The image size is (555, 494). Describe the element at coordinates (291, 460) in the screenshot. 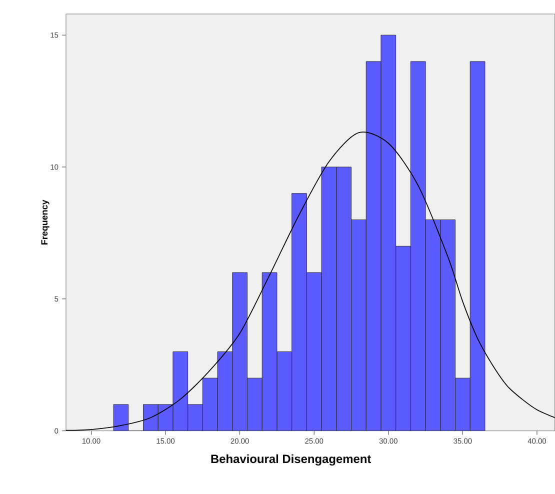

I see `x-axis-title: Behavioural Disengagement` at that location.